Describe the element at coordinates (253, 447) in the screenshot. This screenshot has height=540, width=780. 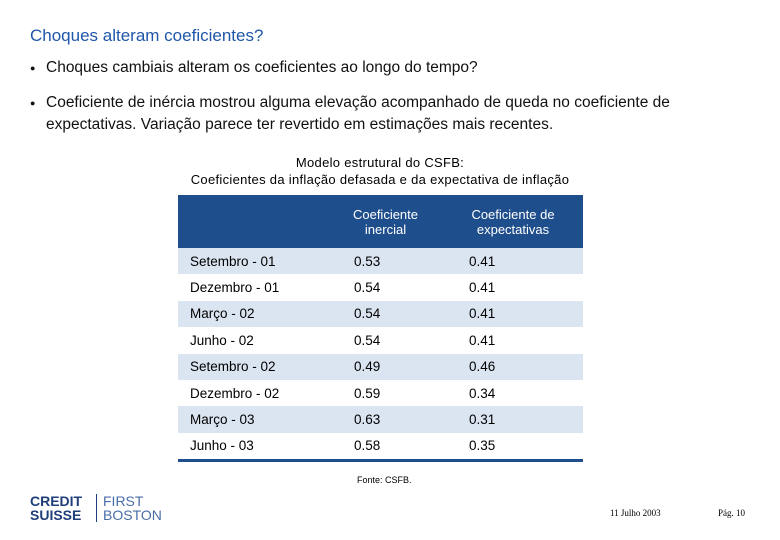
I see `row-label: Junho - 03` at that location.